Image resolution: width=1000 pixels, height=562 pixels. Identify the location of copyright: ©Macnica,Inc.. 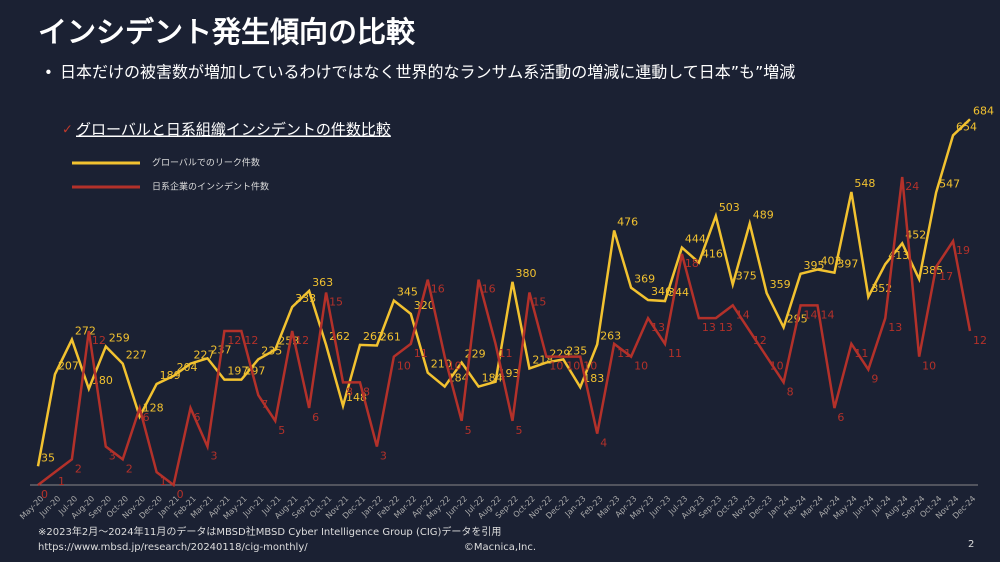
(500, 547).